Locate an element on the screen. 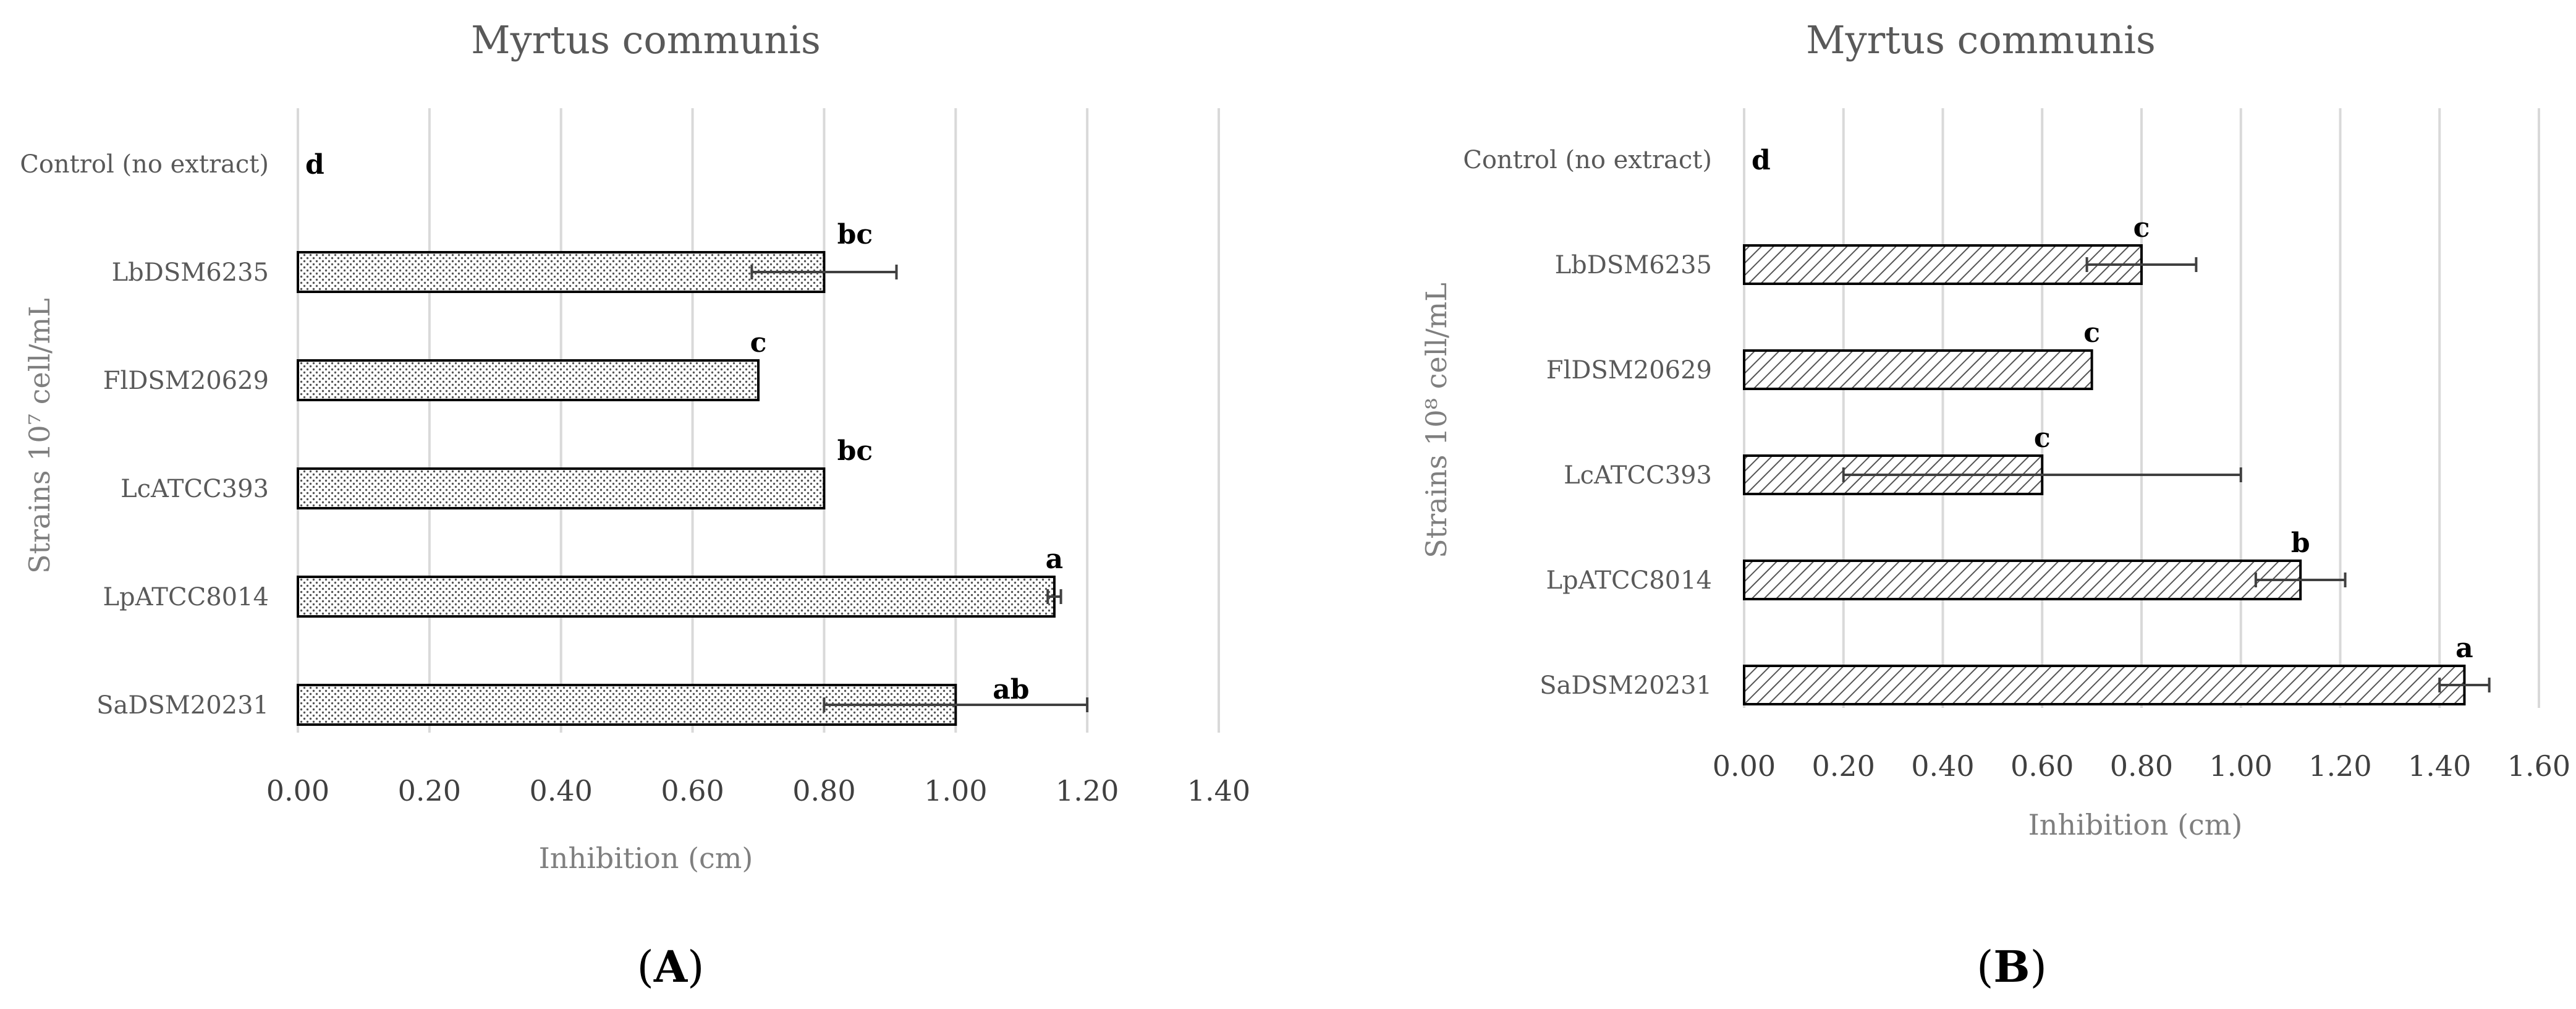 The image size is (2576, 1009). significance-letters: d c c c b a is located at coordinates (2112, 404).